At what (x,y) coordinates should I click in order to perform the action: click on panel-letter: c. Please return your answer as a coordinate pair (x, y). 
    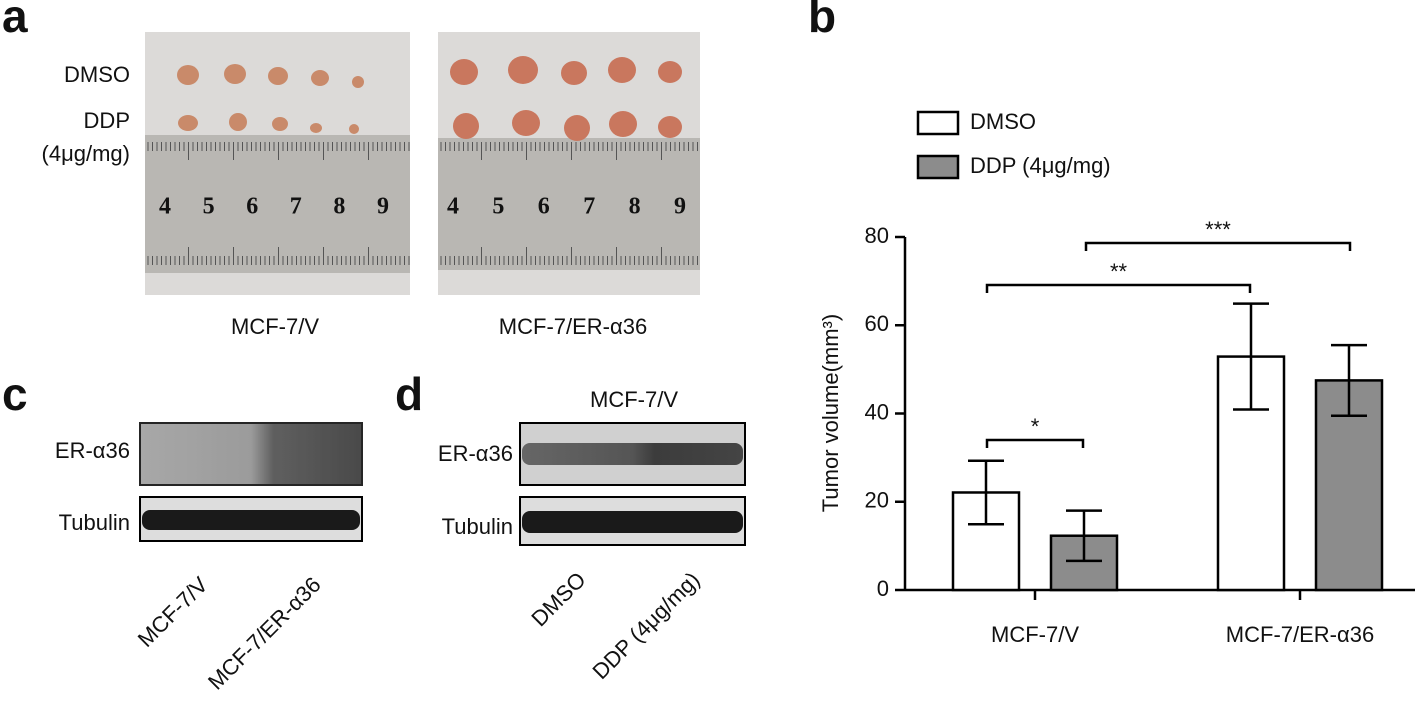
    Looking at the image, I should click on (15, 394).